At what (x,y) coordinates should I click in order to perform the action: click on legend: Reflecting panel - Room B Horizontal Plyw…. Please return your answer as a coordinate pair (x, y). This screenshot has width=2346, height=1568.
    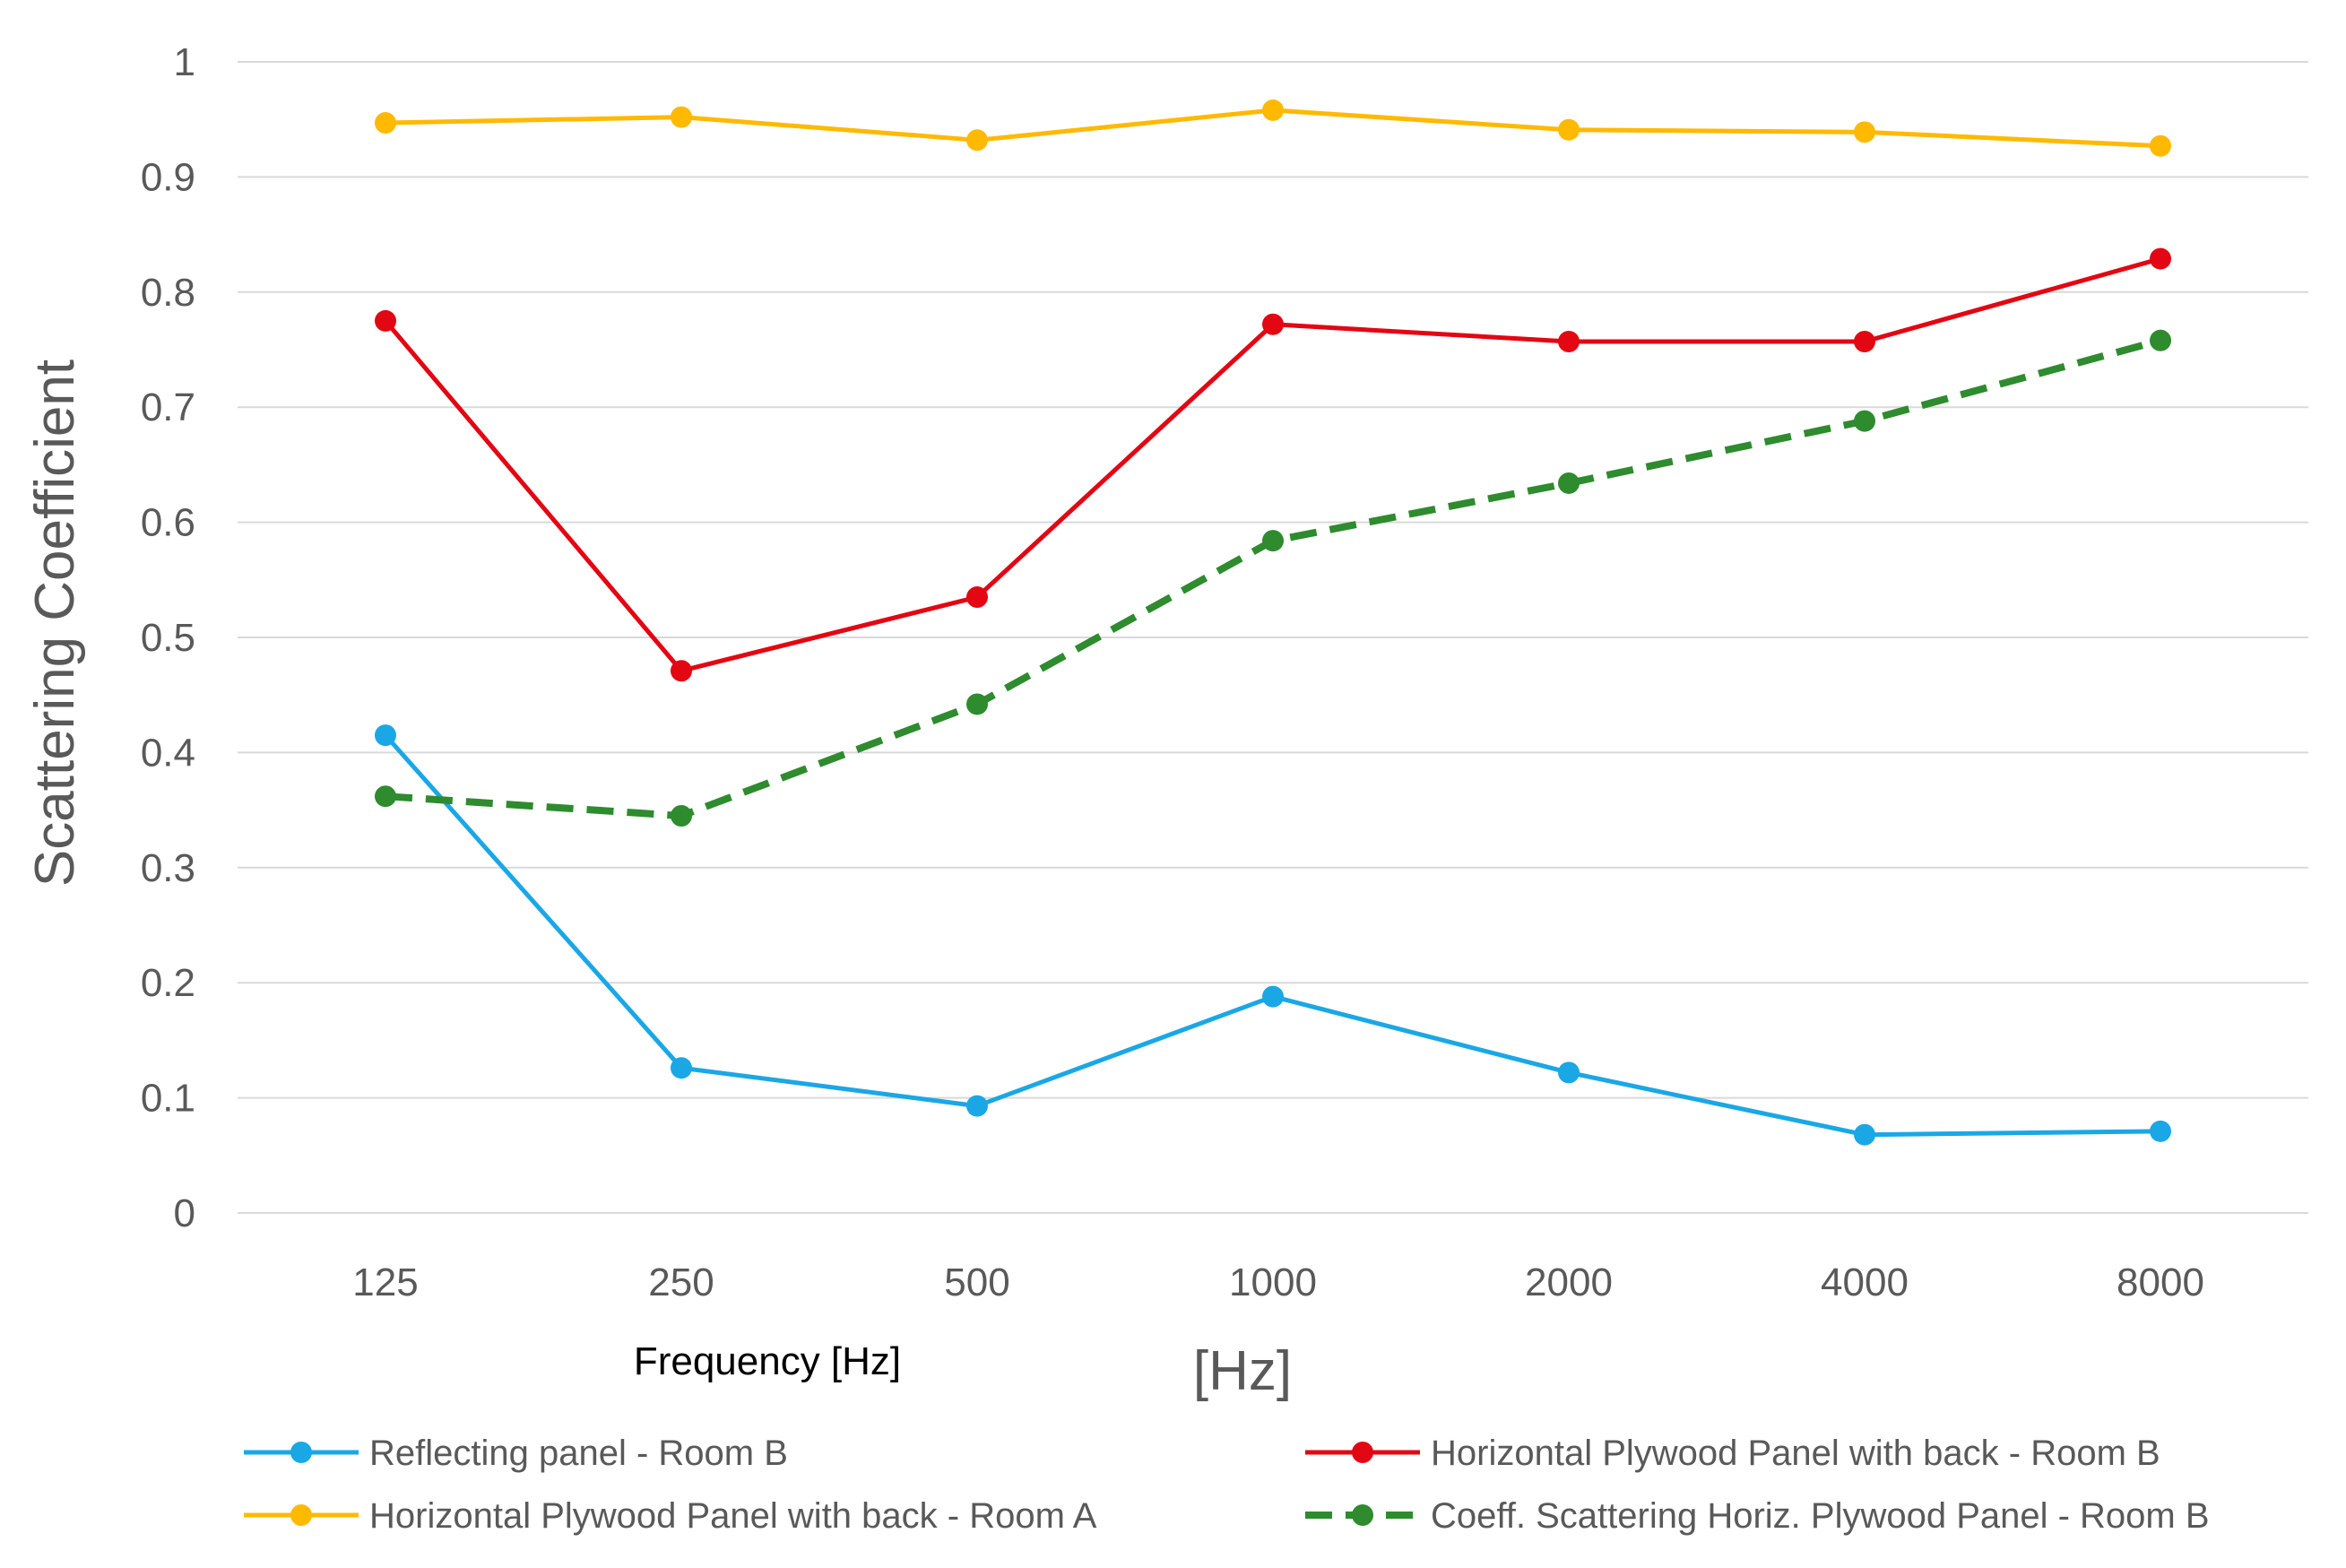
    Looking at the image, I should click on (1227, 1485).